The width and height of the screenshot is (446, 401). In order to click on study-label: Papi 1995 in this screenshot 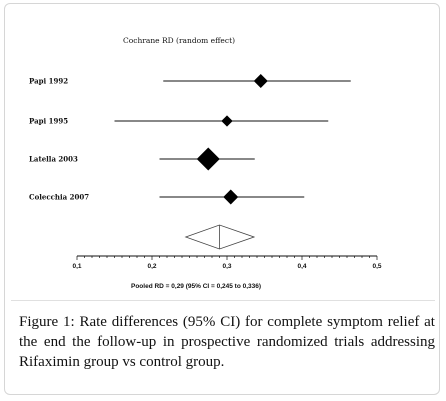, I will do `click(48, 121)`.